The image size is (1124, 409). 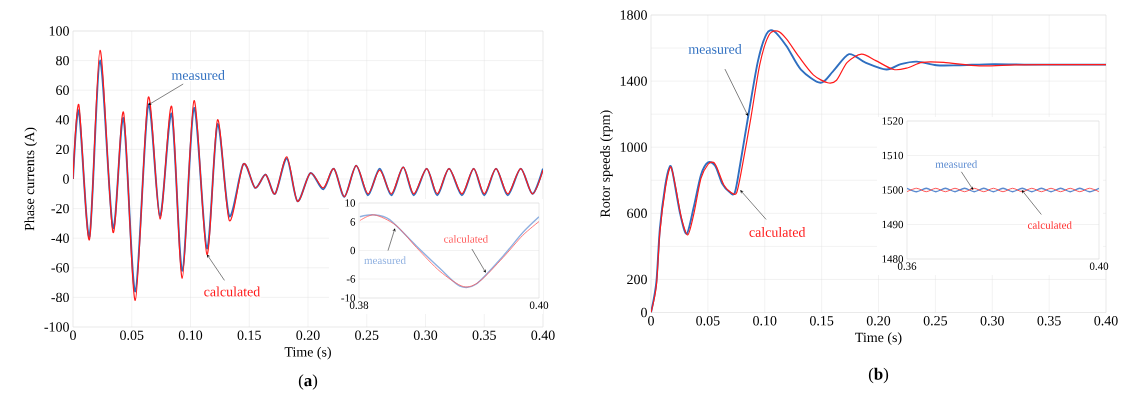 I want to click on y-tick-label: 1000, so click(x=633, y=147).